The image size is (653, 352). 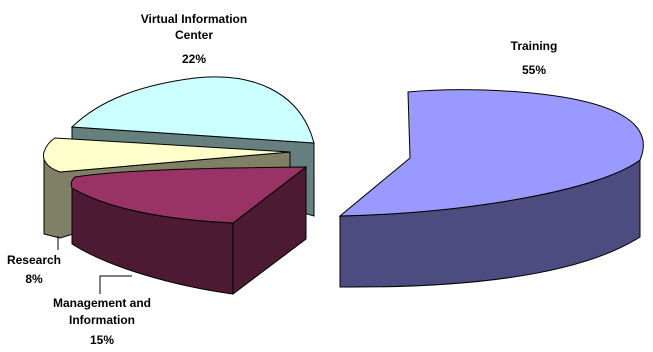 What do you see at coordinates (534, 46) in the screenshot?
I see `label-training-line-1: Training` at bounding box center [534, 46].